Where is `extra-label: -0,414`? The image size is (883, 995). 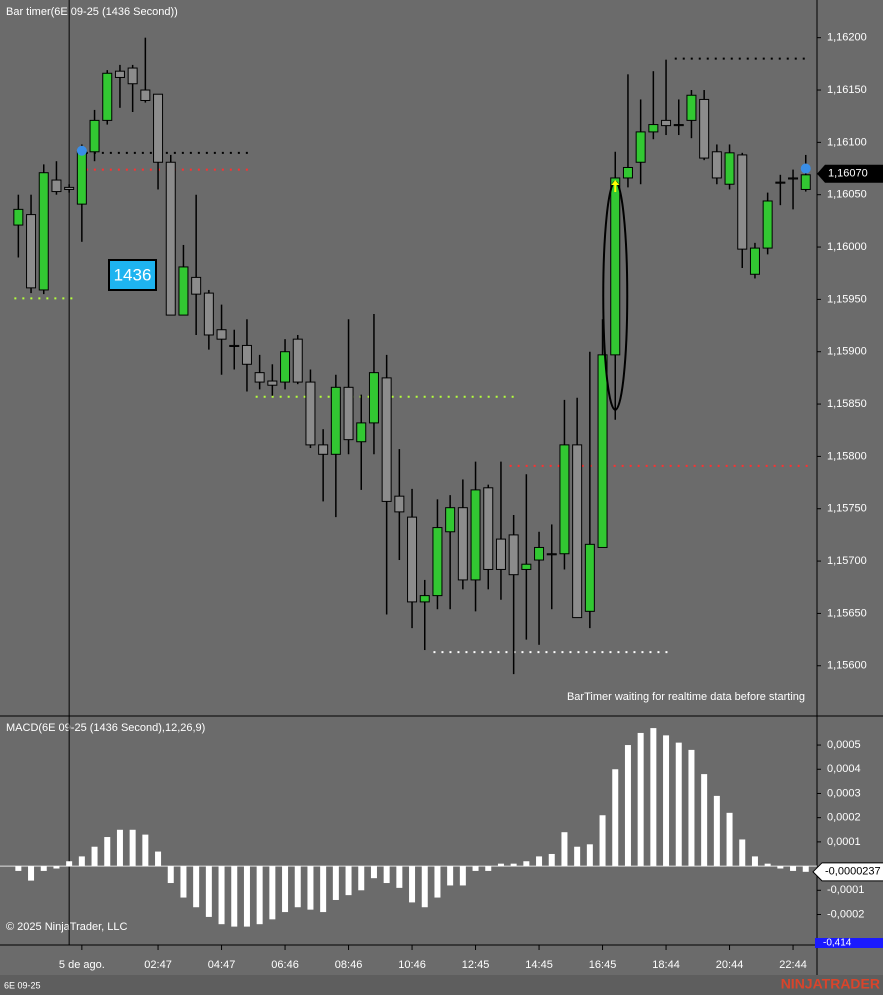
extra-label: -0,414 is located at coordinates (837, 943).